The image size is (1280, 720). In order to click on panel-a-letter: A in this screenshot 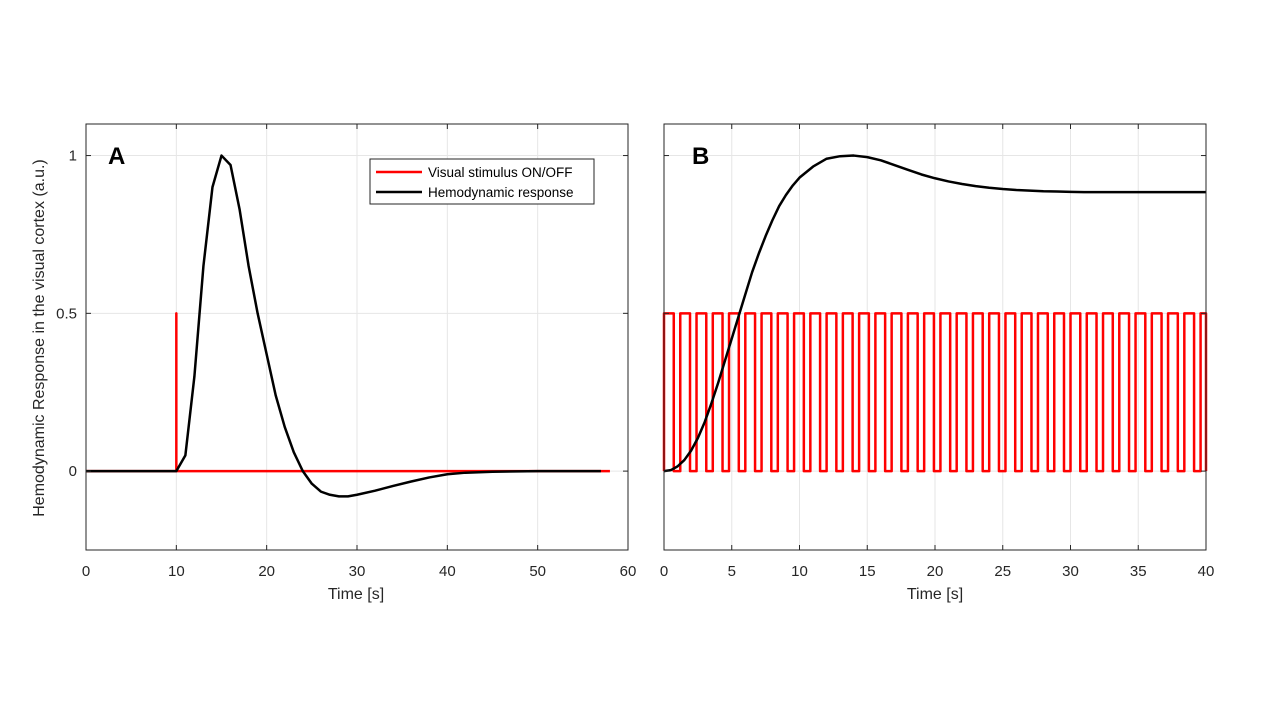, I will do `click(116, 156)`.